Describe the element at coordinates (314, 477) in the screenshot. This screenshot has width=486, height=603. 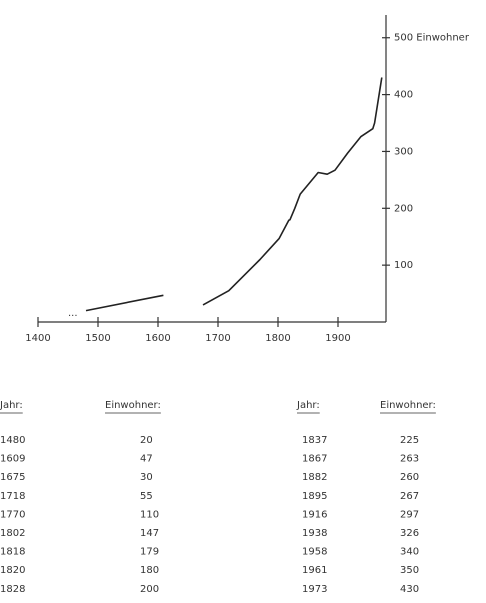
I see `table-cell: 1882` at that location.